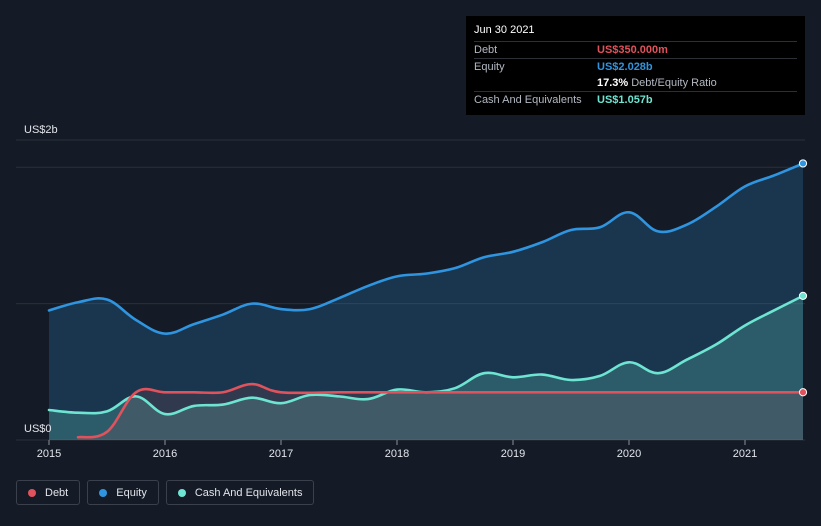  I want to click on legend-cash-dot-icon, so click(181, 492).